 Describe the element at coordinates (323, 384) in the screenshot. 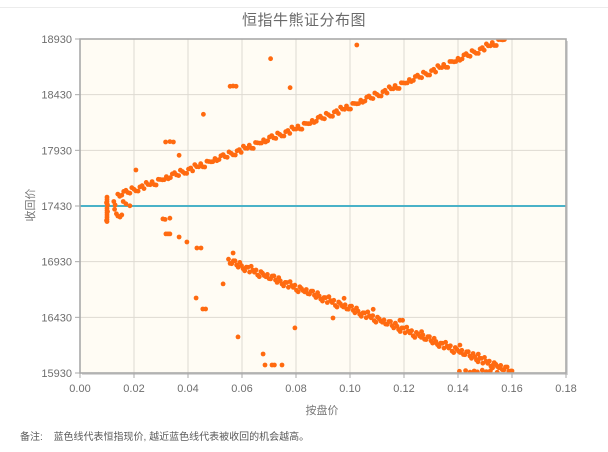

I see `x-axis: 0.00 0.02 0.04 0.06 0.08 0.10 0.12 0.14 0.16 0.18` at that location.